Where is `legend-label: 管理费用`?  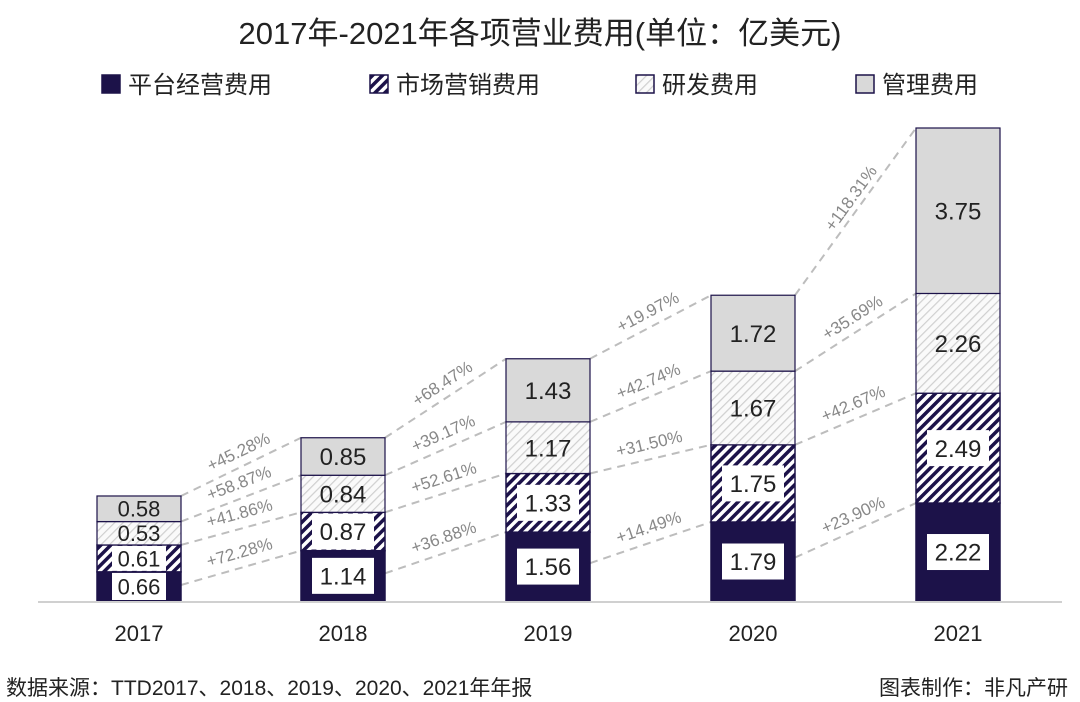 legend-label: 管理费用 is located at coordinates (930, 85).